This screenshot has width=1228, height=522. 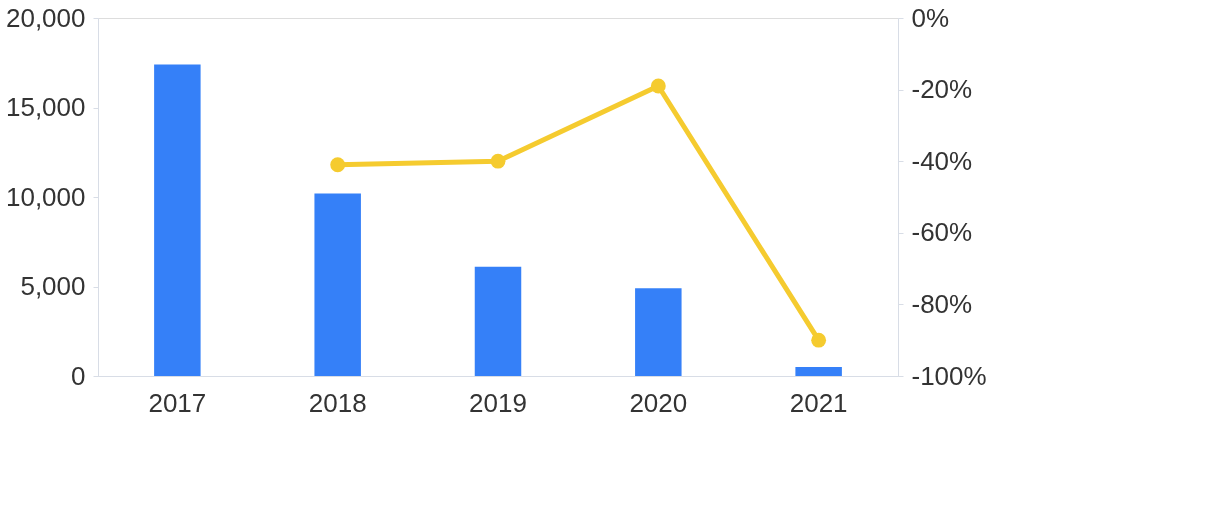 What do you see at coordinates (45, 196) in the screenshot?
I see `y-tick-label: 10,000` at bounding box center [45, 196].